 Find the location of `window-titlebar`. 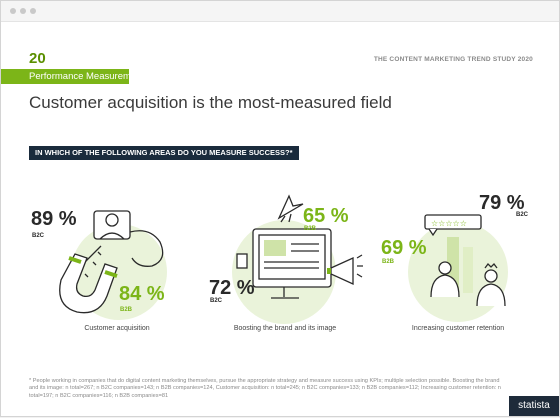

window-titlebar is located at coordinates (280, 11).